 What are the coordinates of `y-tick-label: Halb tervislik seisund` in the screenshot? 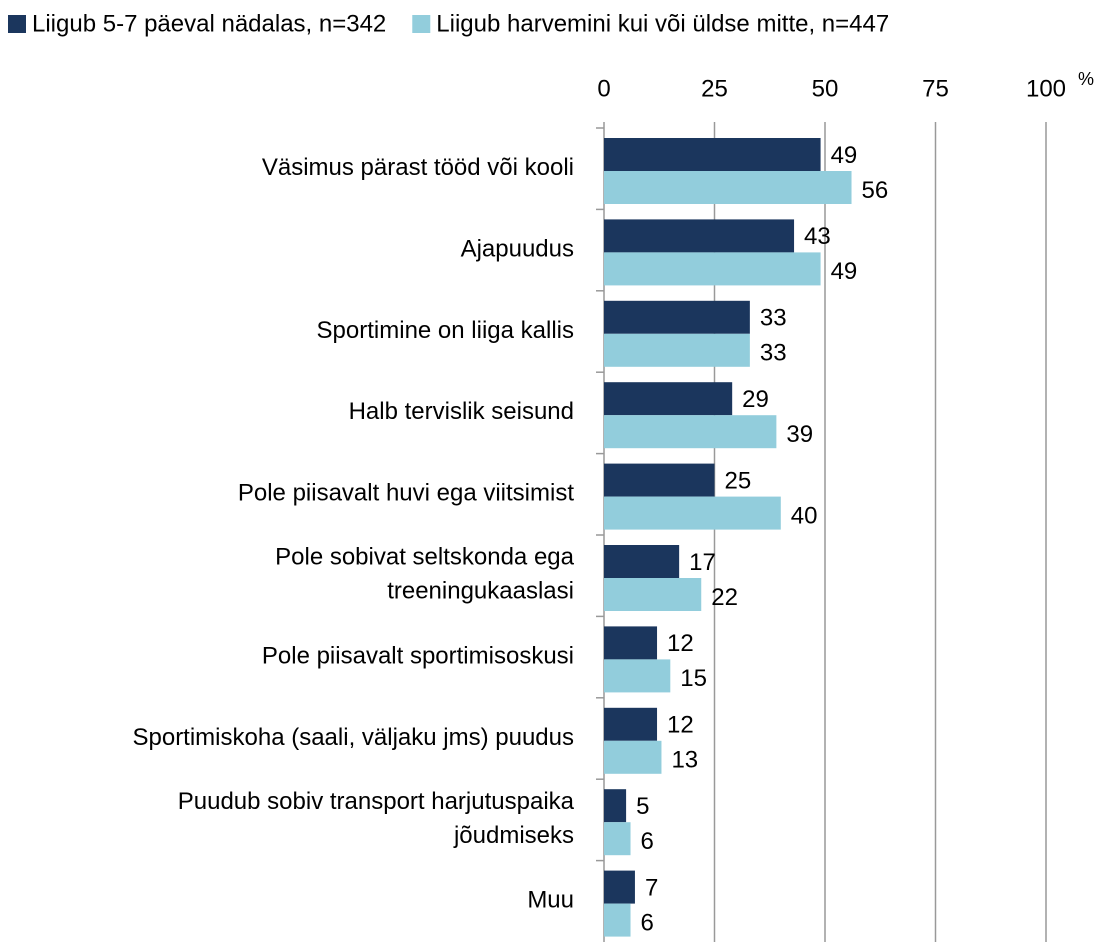 It's located at (461, 411).